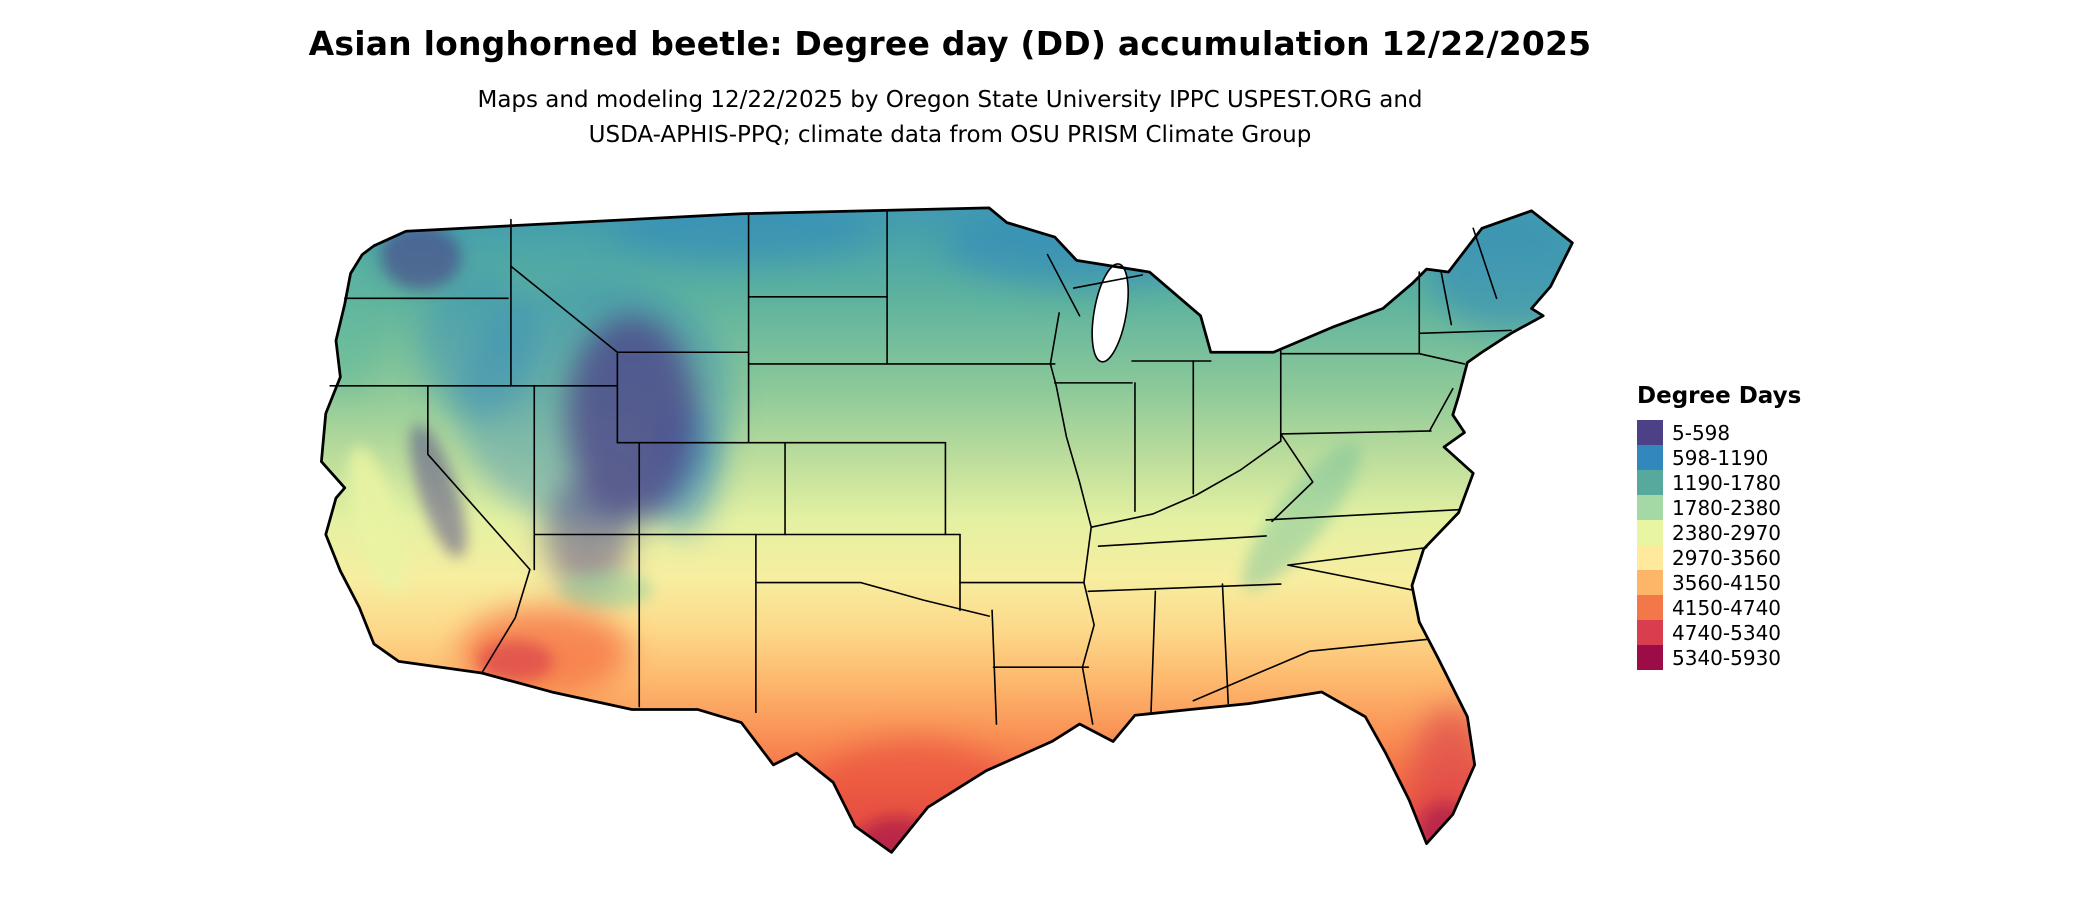 Image resolution: width=2100 pixels, height=903 pixels. What do you see at coordinates (1727, 582) in the screenshot?
I see `legend-label: 3560-4150` at bounding box center [1727, 582].